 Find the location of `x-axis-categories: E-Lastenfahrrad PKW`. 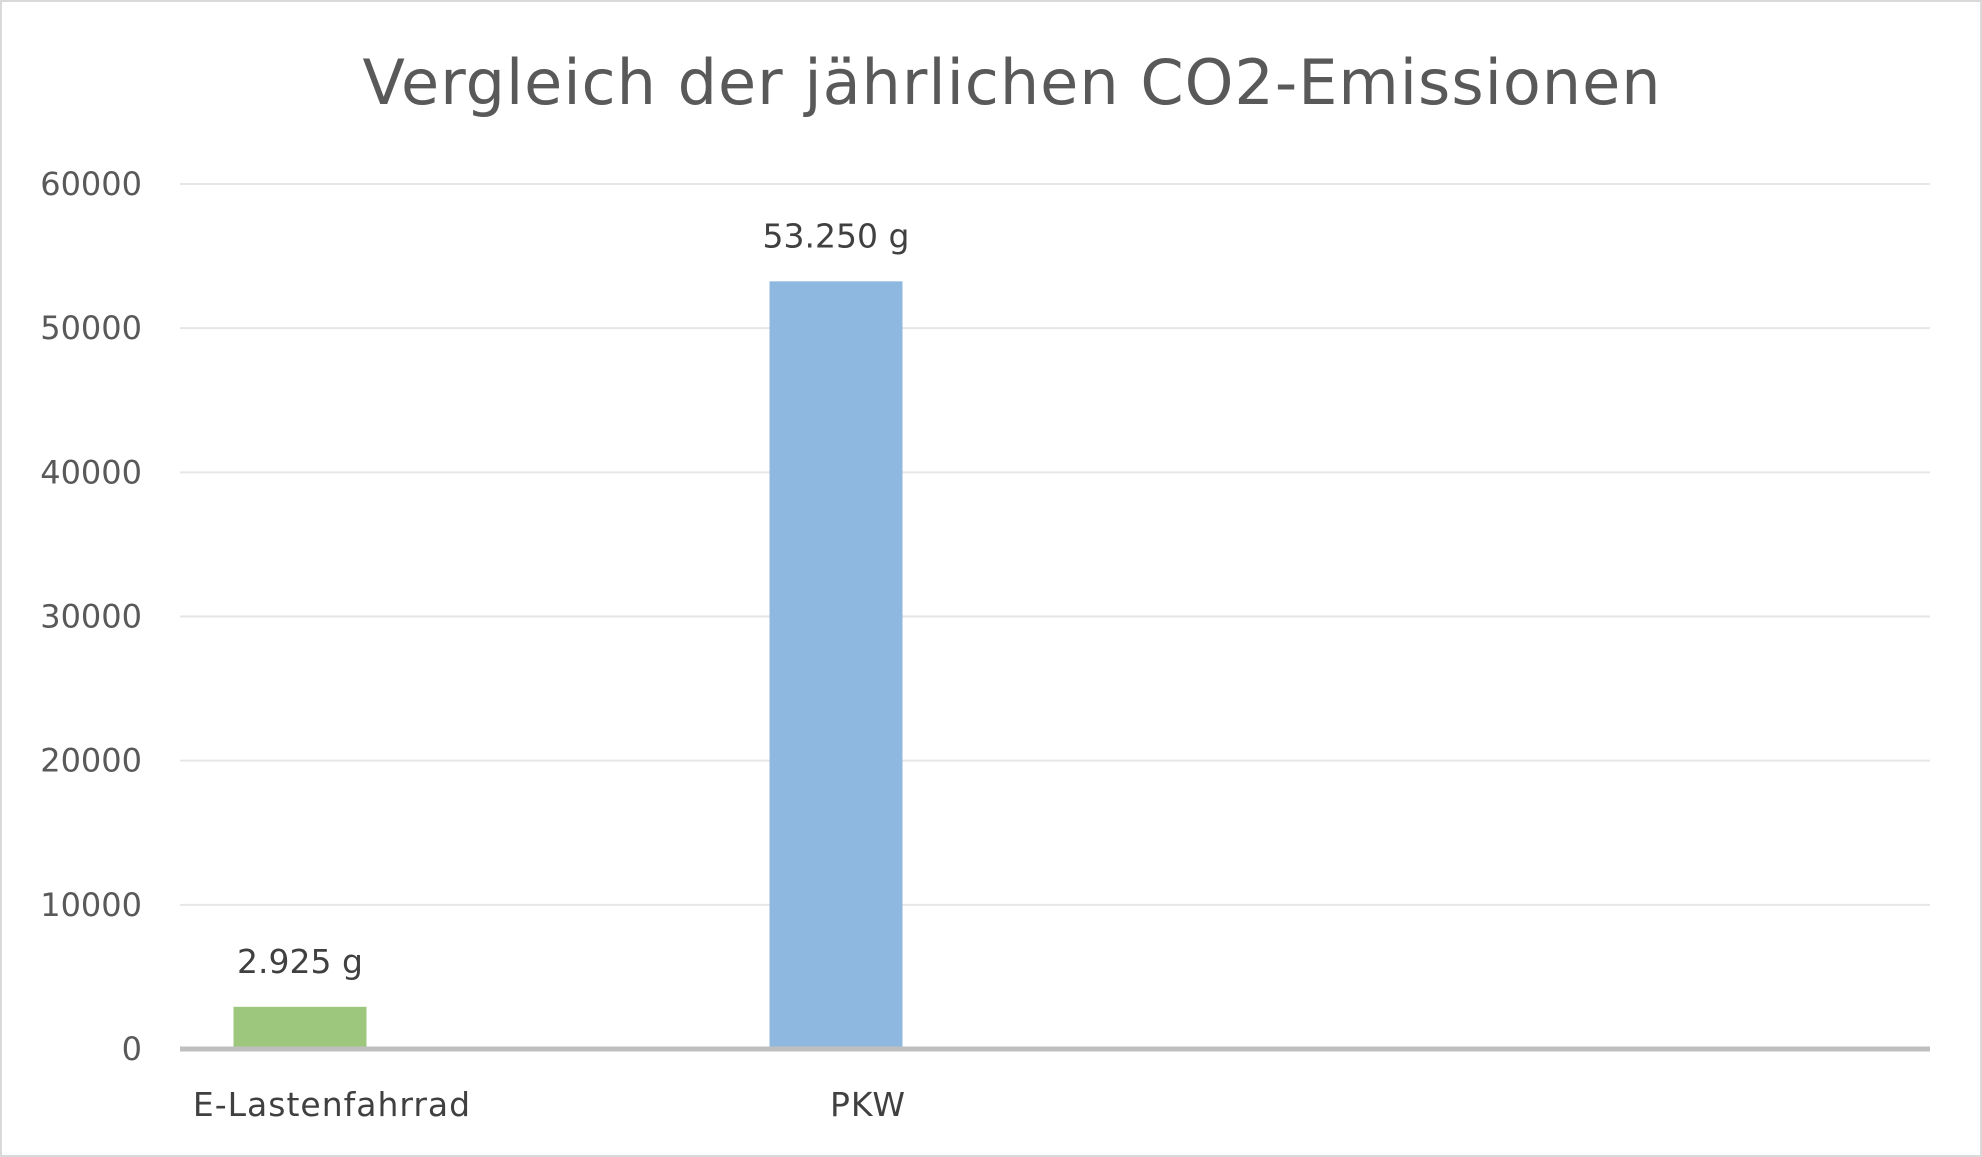

x-axis-categories: E-Lastenfahrrad PKW is located at coordinates (549, 1104).